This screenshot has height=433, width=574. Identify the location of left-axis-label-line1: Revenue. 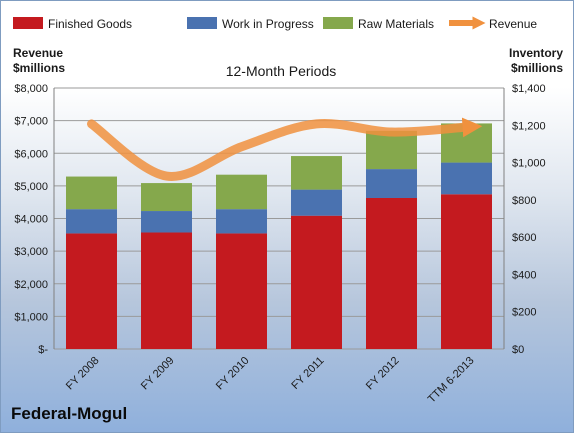
(38, 53).